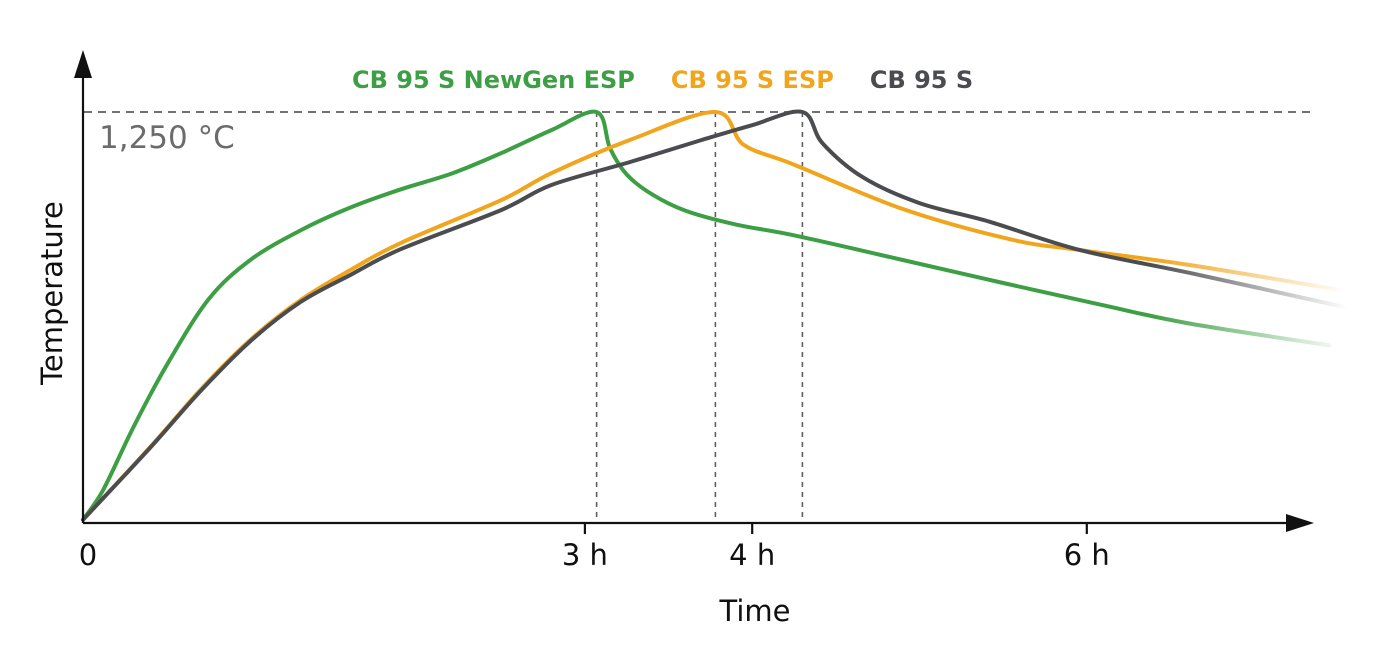 This screenshot has width=1380, height=650. What do you see at coordinates (752, 80) in the screenshot?
I see `legend-item-cb-95-s-esp: CB 95 S ESP` at bounding box center [752, 80].